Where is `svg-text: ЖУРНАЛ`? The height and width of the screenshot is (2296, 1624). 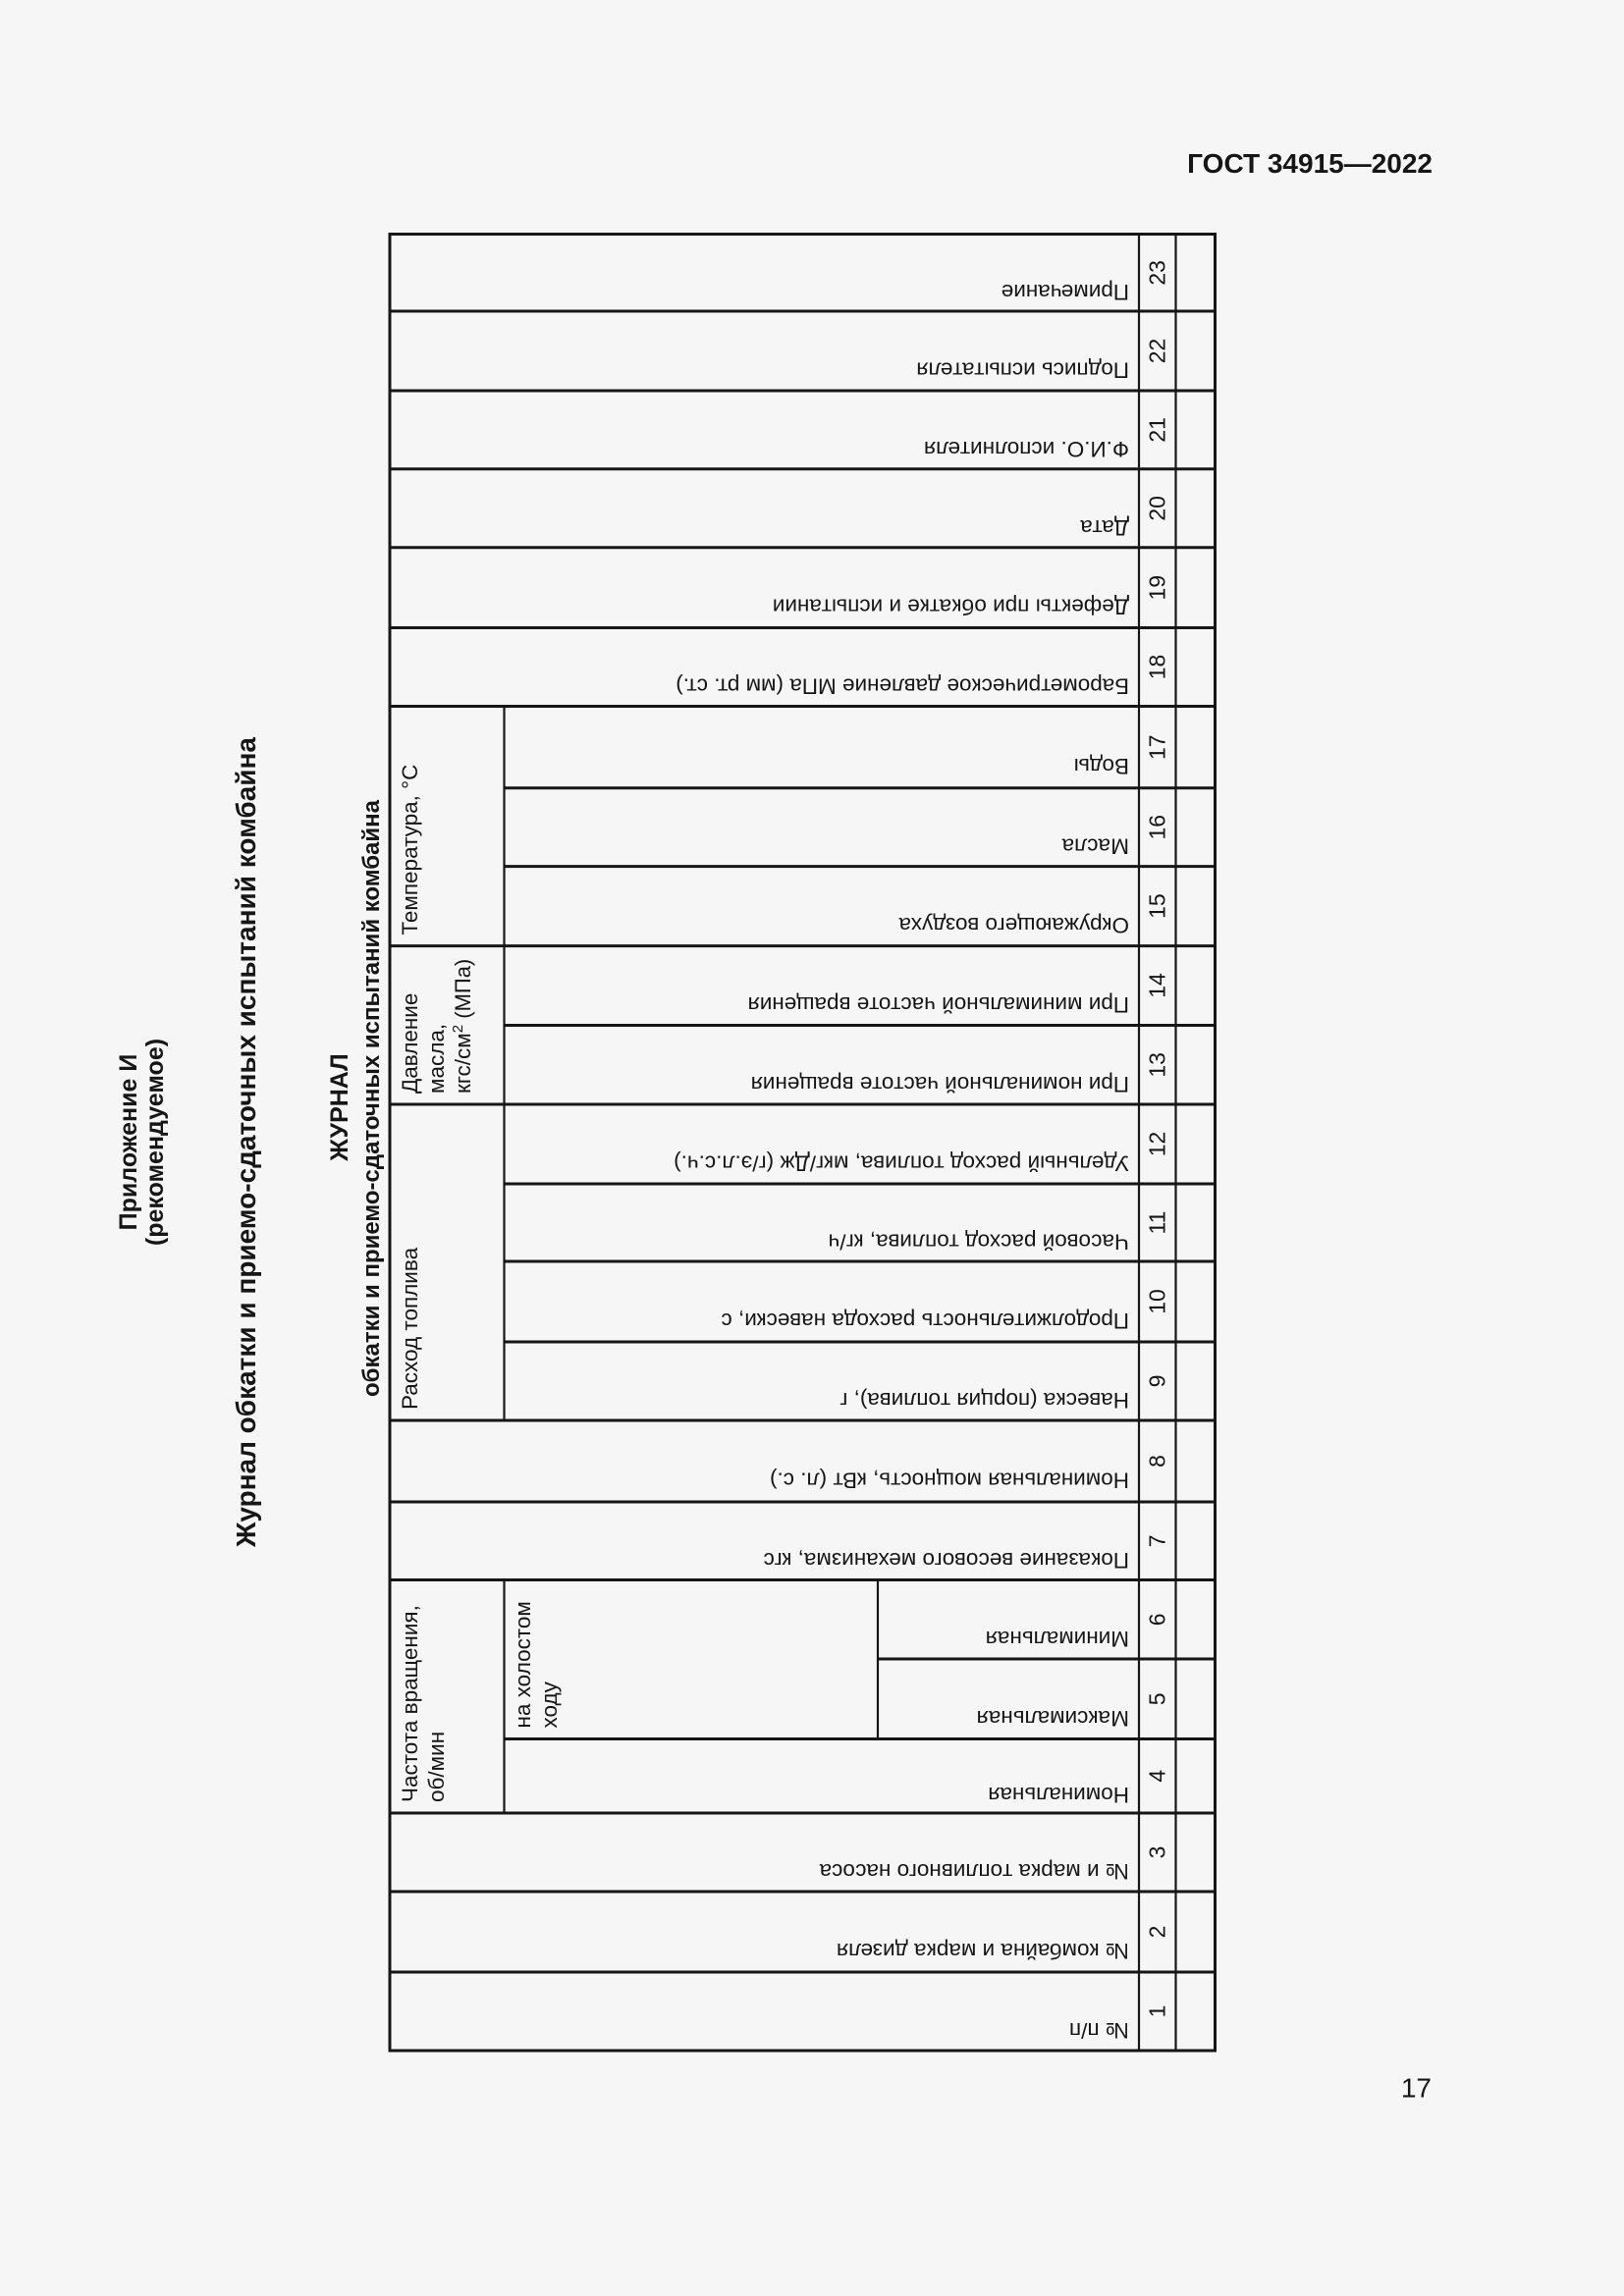 svg-text: ЖУРНАЛ is located at coordinates (339, 1107).